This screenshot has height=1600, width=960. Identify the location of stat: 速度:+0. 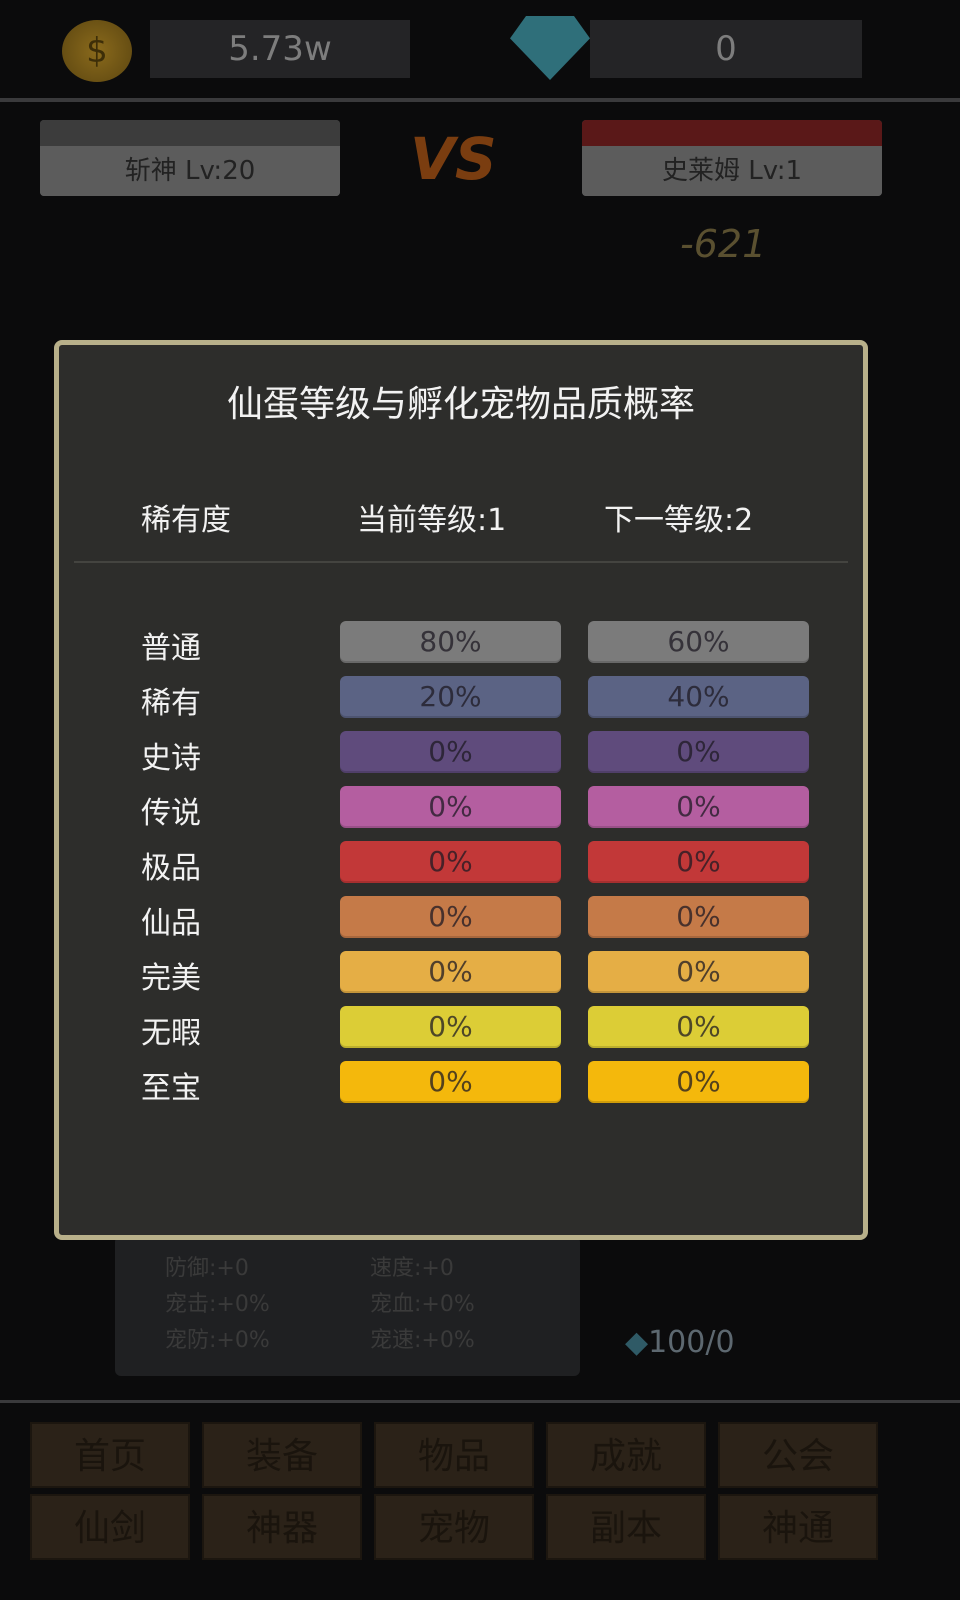
(412, 1268).